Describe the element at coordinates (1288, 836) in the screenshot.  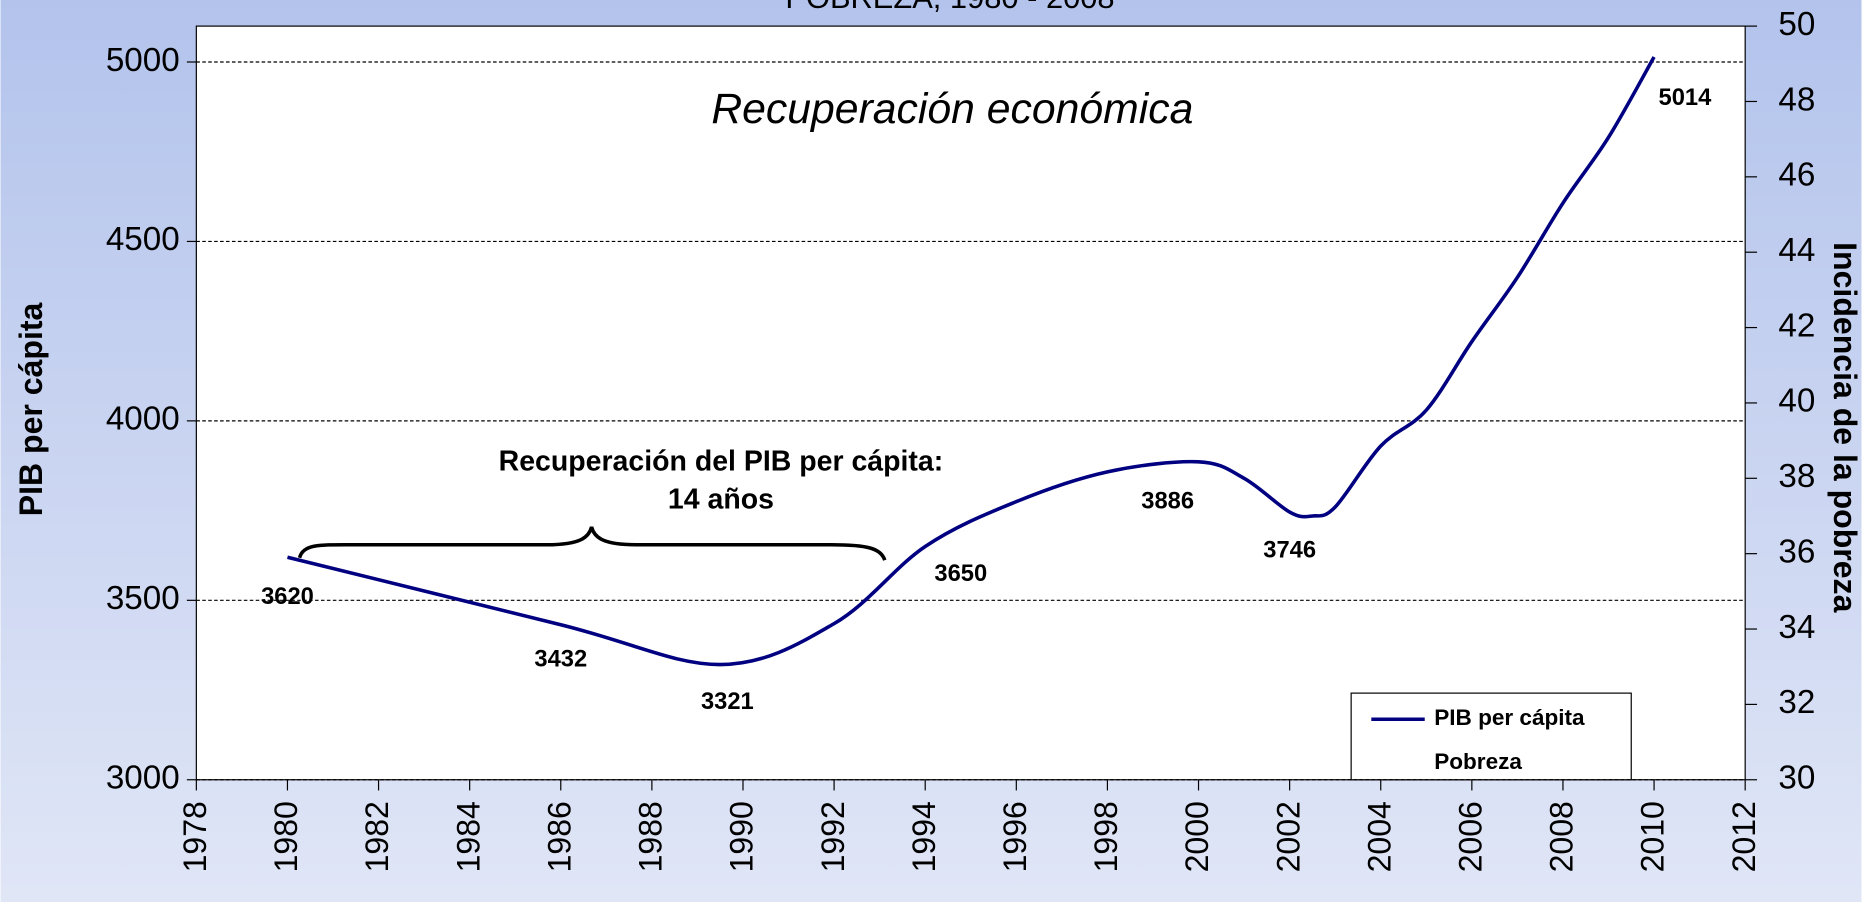
I see `x-tick-label: 2002` at that location.